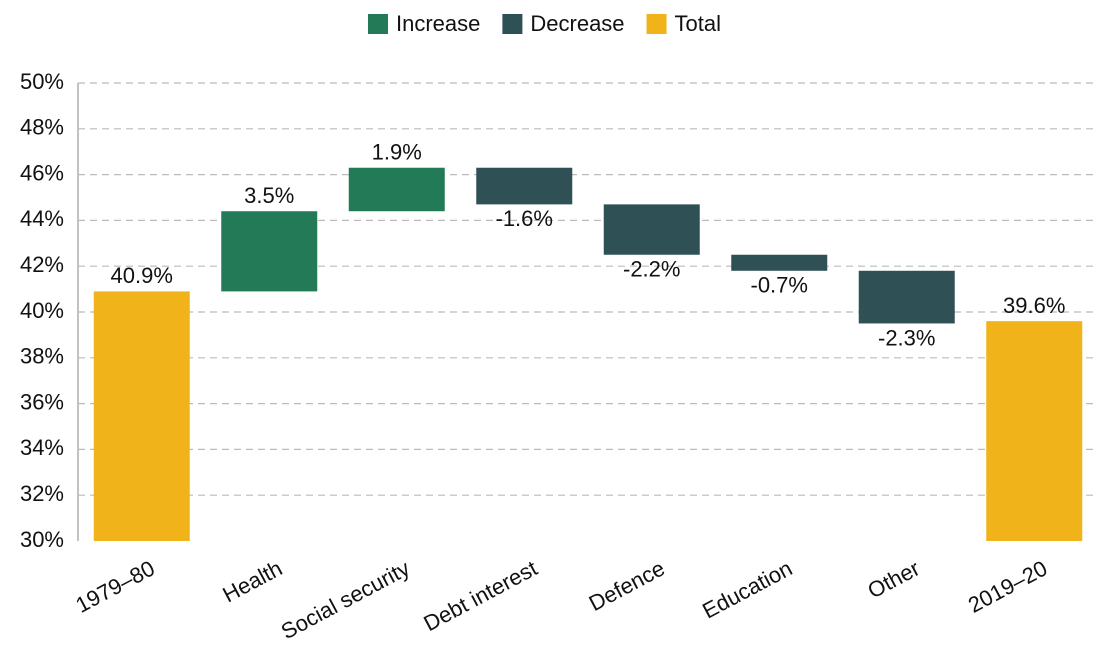 This screenshot has height=663, width=1106. What do you see at coordinates (252, 581) in the screenshot?
I see `x-tick-label: Health` at bounding box center [252, 581].